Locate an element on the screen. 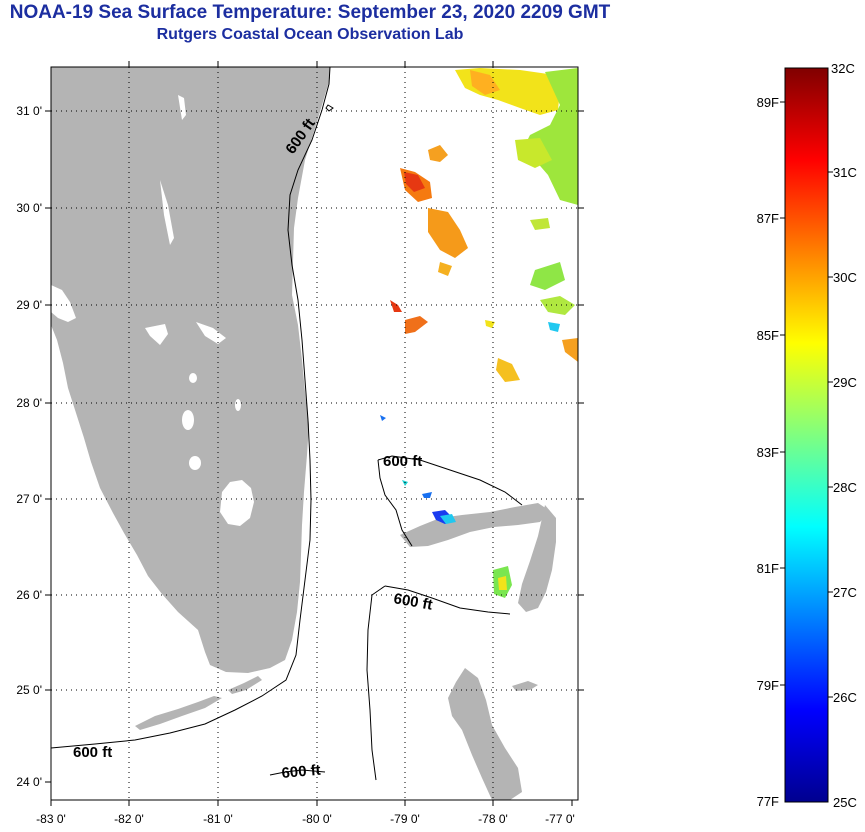 The height and width of the screenshot is (832, 865). lon-label: -81 0' is located at coordinates (218, 819).